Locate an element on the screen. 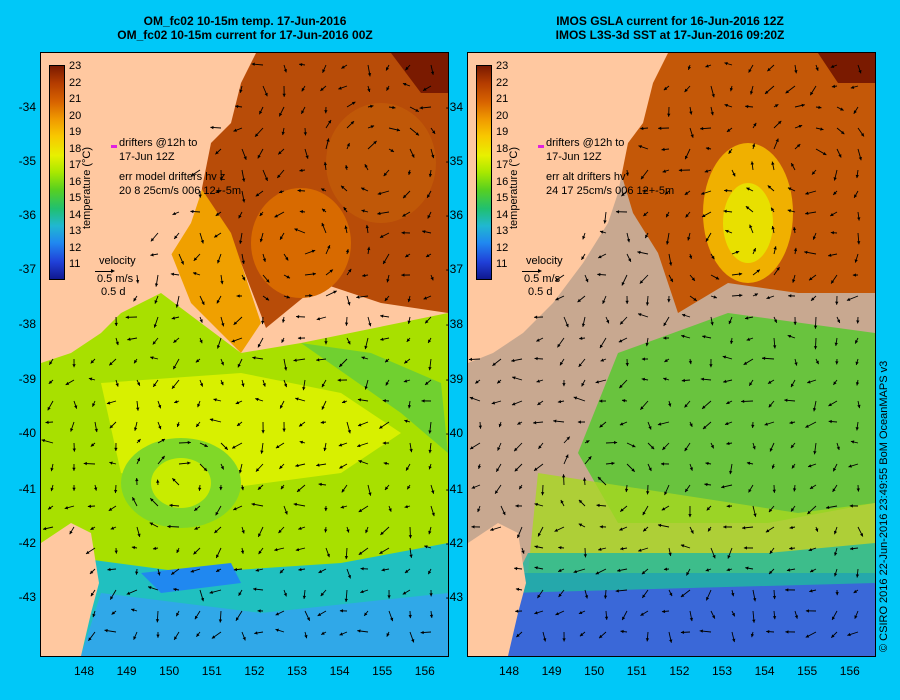 The height and width of the screenshot is (700, 900). colorbar-tick-label: 16 is located at coordinates (75, 181).